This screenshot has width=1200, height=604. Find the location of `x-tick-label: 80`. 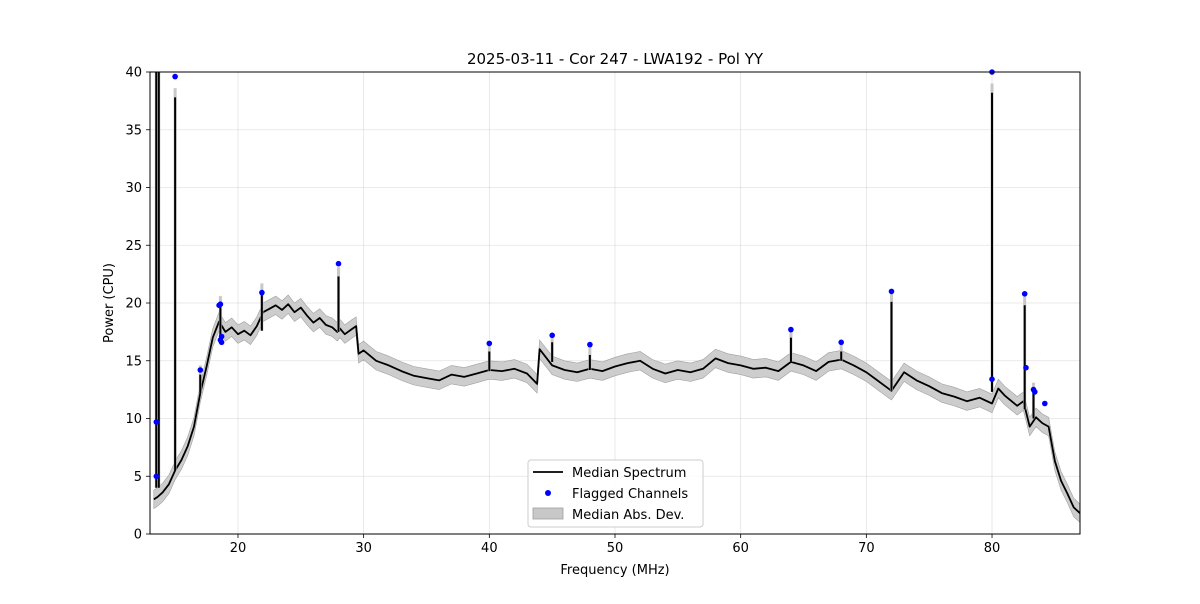

x-tick-label: 80 is located at coordinates (992, 548).